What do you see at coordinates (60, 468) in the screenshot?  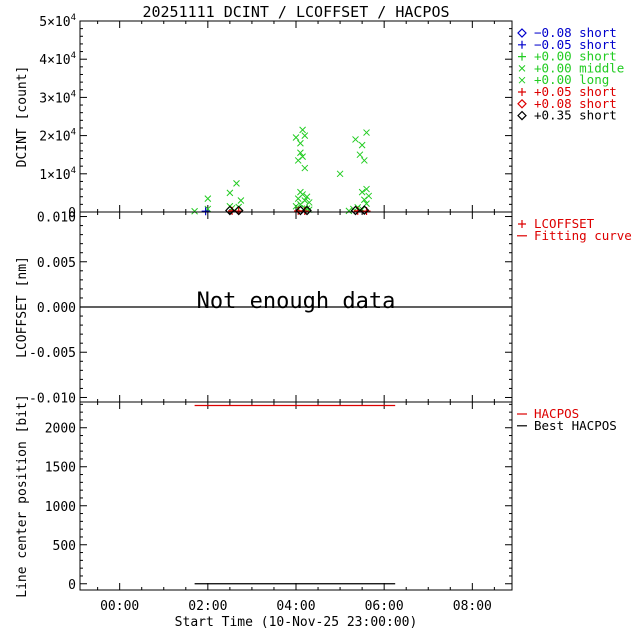 I see `y-tick-label: 1500` at bounding box center [60, 468].